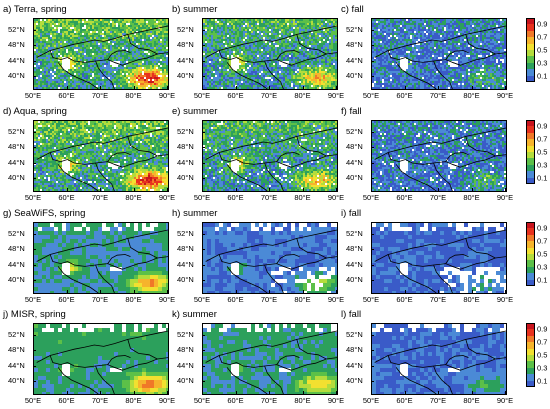 This screenshot has height=409, width=550. Describe the element at coordinates (351, 111) in the screenshot. I see `panel-title-aqua-fall: f) fall` at that location.